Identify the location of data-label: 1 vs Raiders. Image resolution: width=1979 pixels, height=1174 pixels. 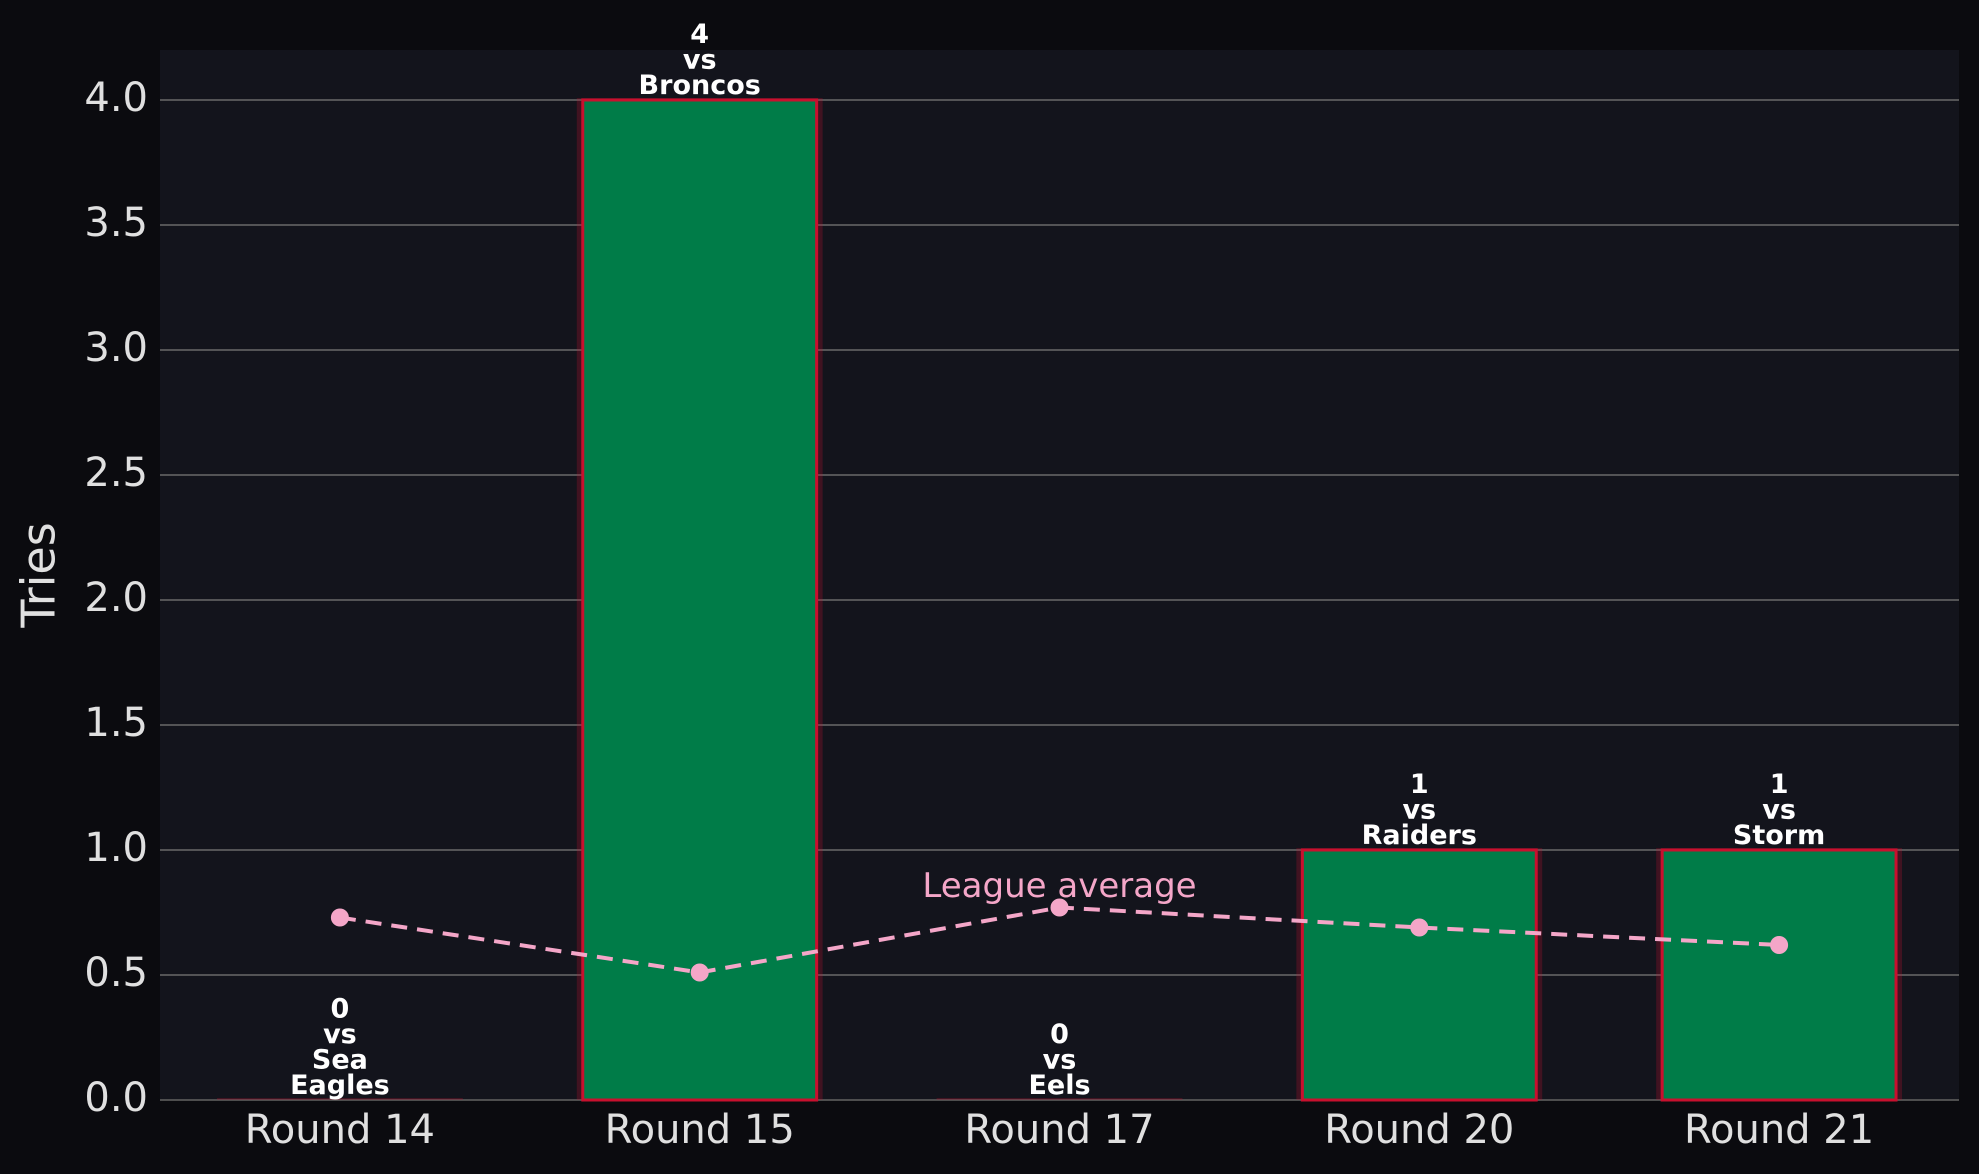
(1419, 810).